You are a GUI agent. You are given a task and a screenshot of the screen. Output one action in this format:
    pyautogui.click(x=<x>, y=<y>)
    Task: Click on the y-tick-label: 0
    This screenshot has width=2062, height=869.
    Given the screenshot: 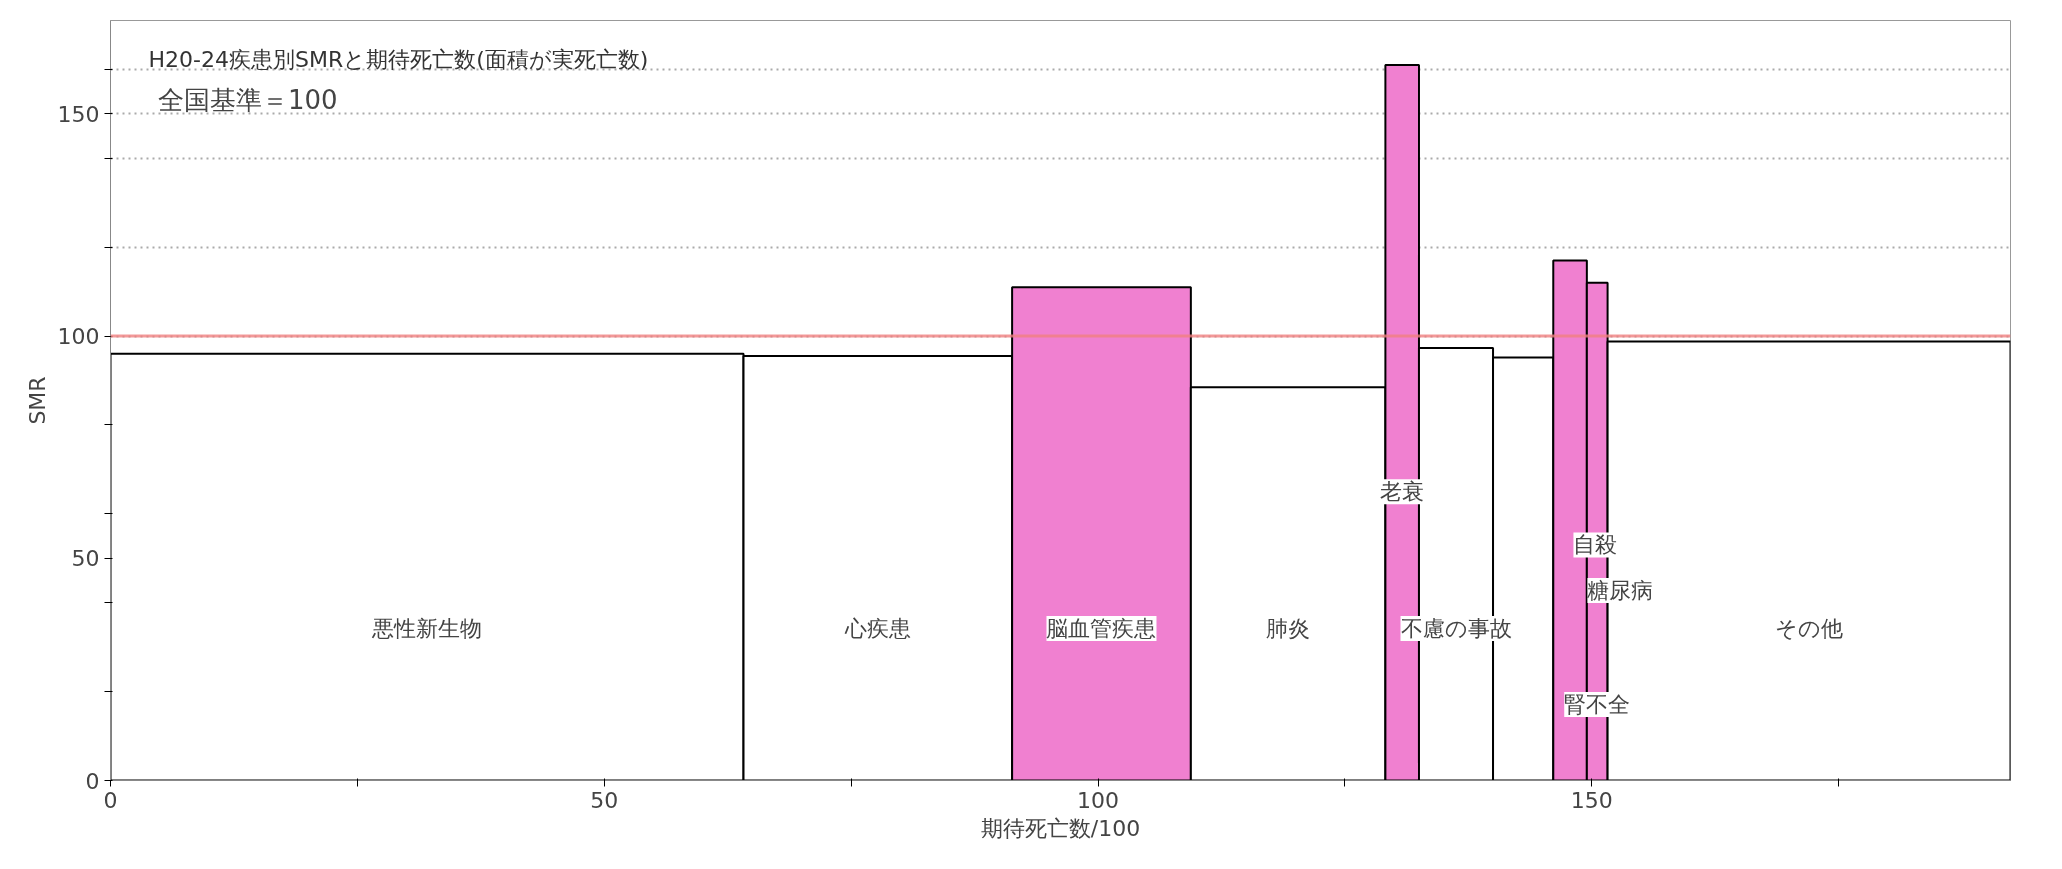 What is the action you would take?
    pyautogui.click(x=92, y=781)
    